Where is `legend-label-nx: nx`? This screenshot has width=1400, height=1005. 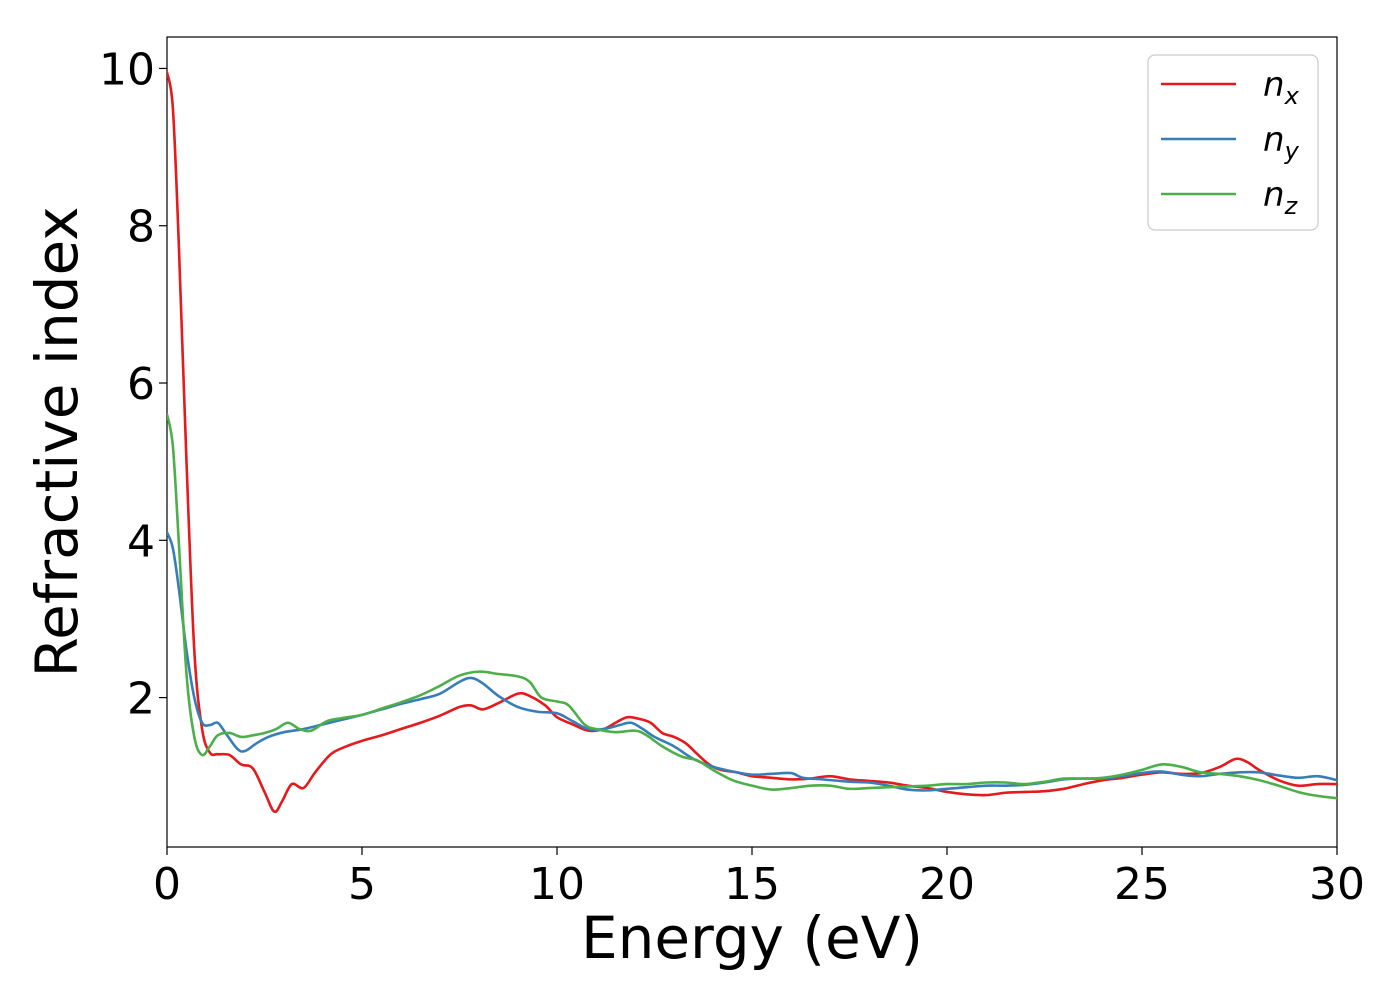
legend-label-nx: nx is located at coordinates (1281, 87).